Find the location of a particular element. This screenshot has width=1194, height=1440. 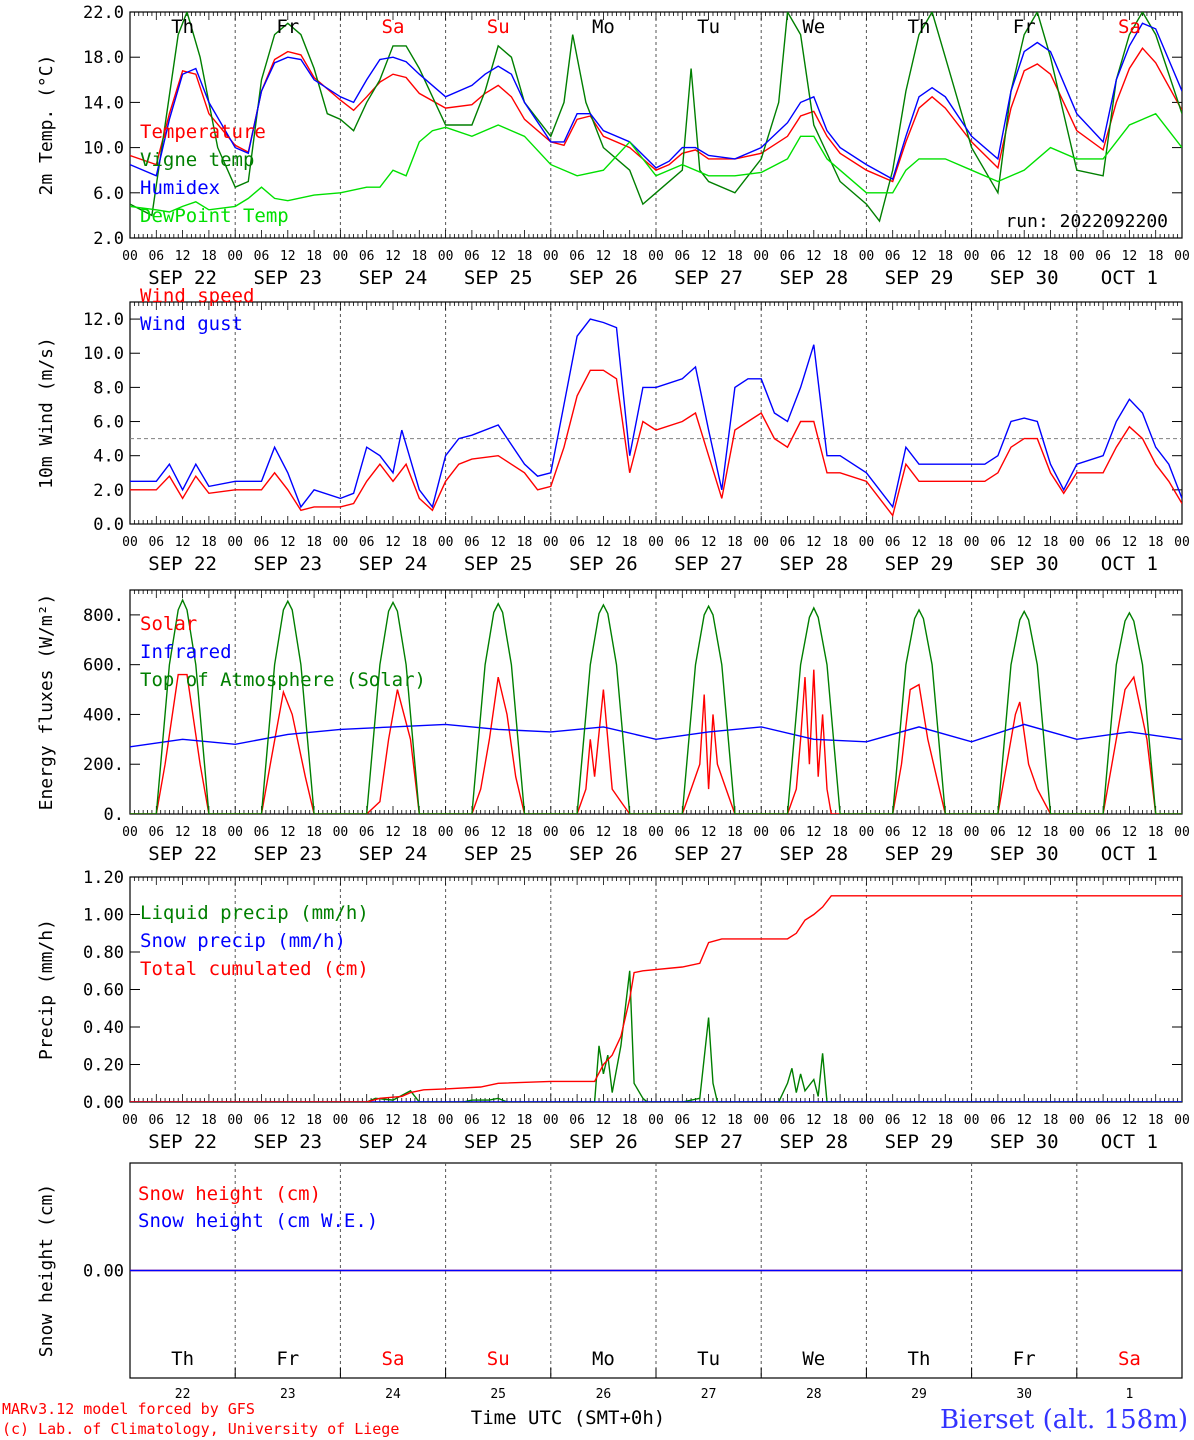

legend-entry: Temperature is located at coordinates (203, 132).